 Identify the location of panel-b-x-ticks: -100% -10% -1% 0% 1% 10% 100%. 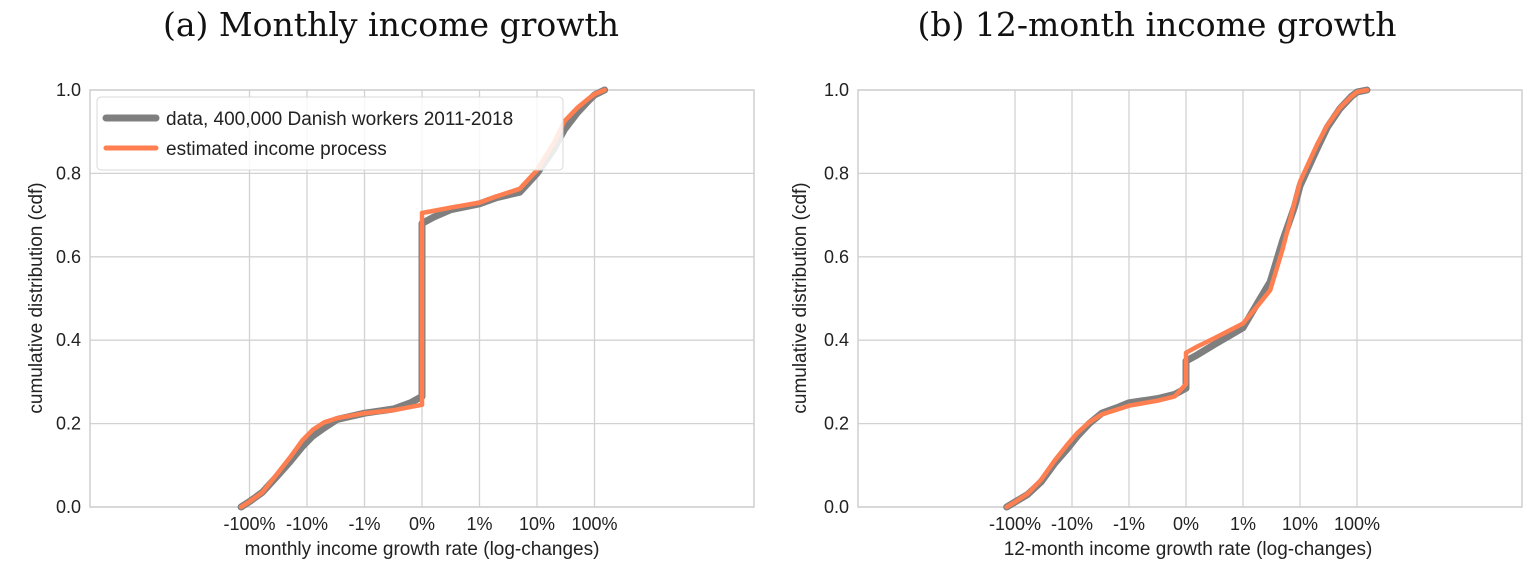
(1184, 524).